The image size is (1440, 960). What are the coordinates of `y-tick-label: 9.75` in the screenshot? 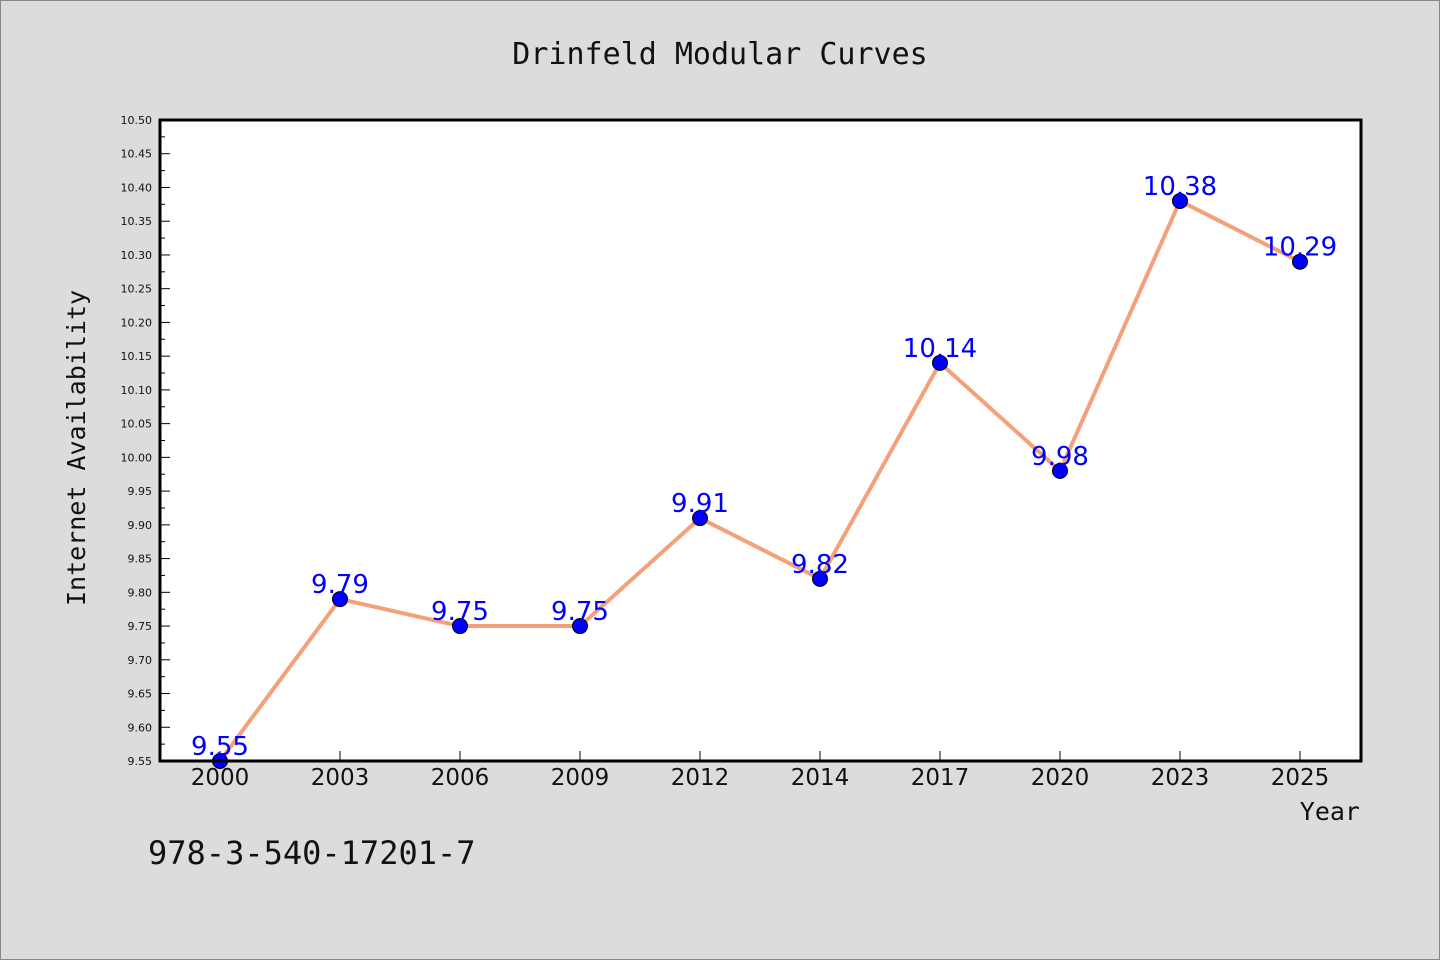 It's located at (140, 626).